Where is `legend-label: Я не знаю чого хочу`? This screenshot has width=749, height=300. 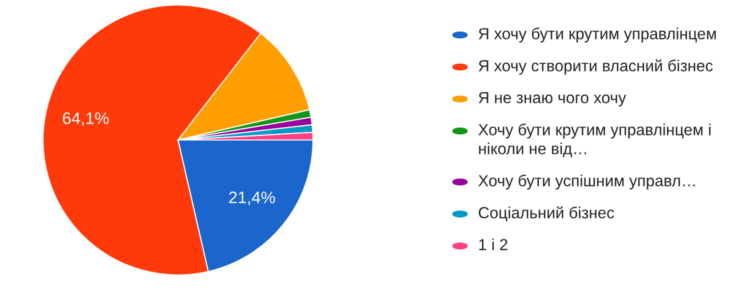 legend-label: Я не знаю чого хочу is located at coordinates (552, 99).